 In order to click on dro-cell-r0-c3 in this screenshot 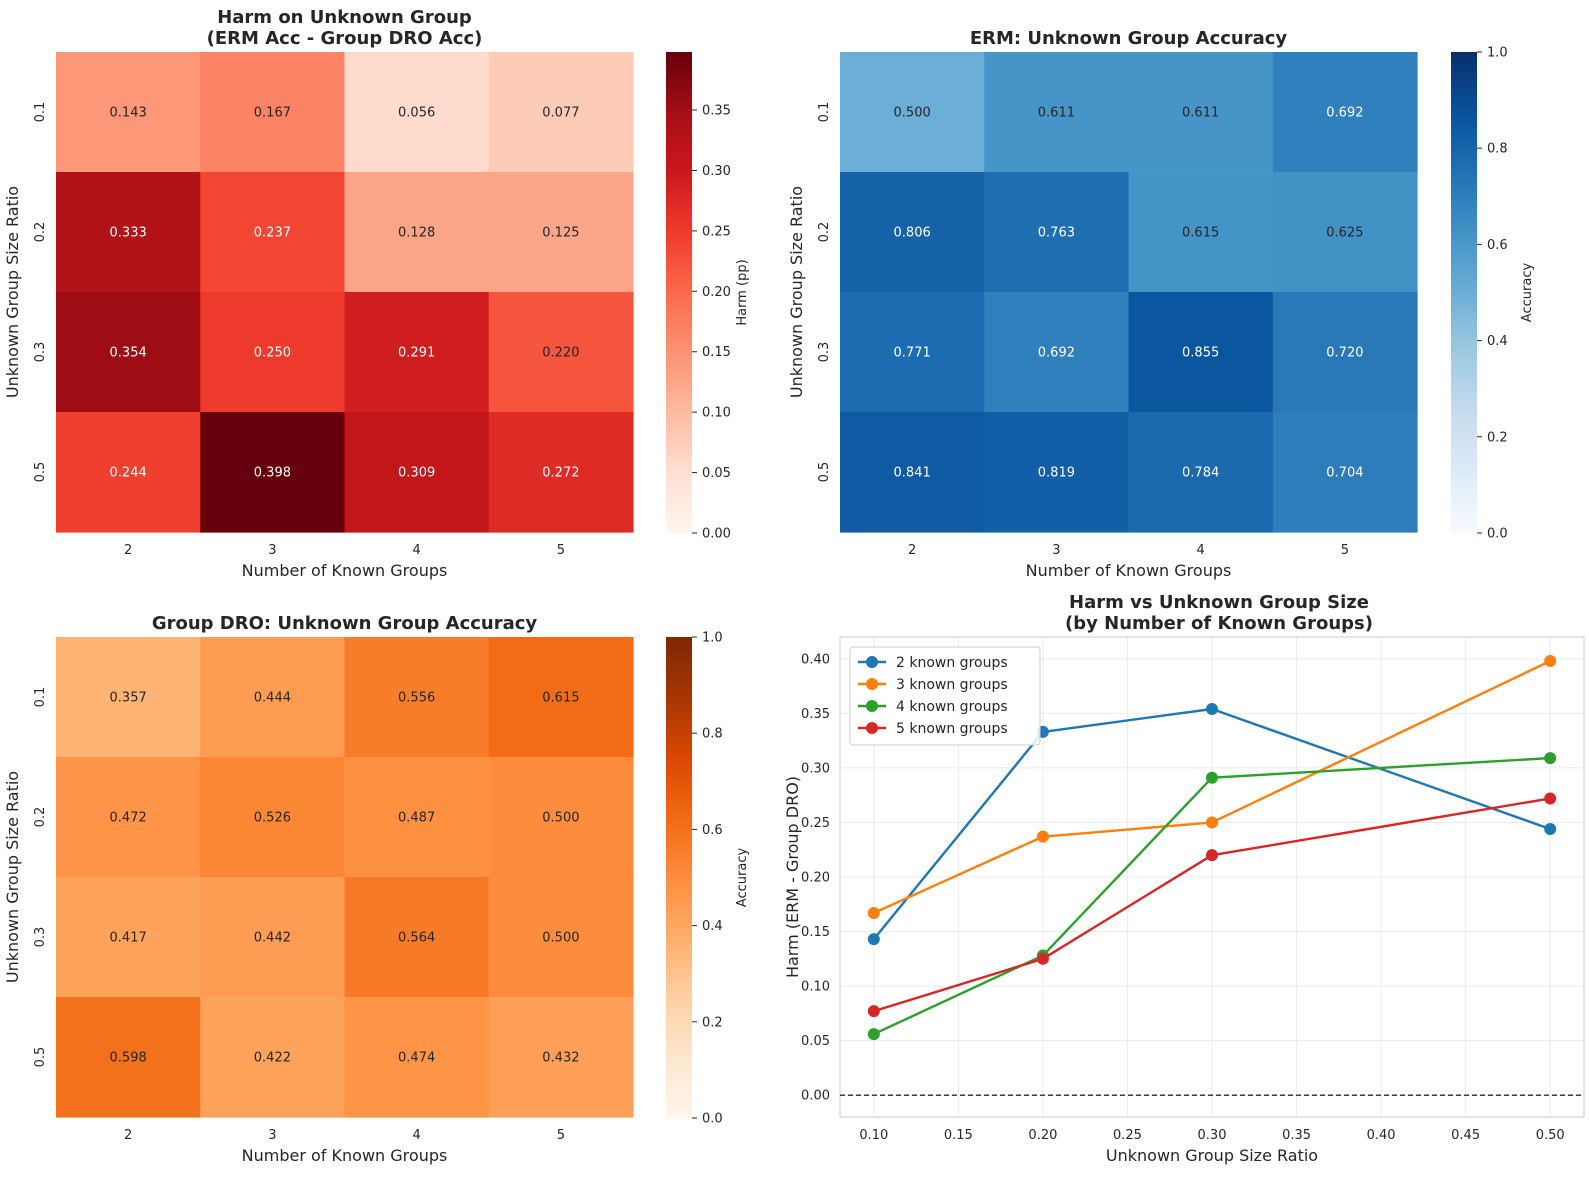, I will do `click(561, 697)`.